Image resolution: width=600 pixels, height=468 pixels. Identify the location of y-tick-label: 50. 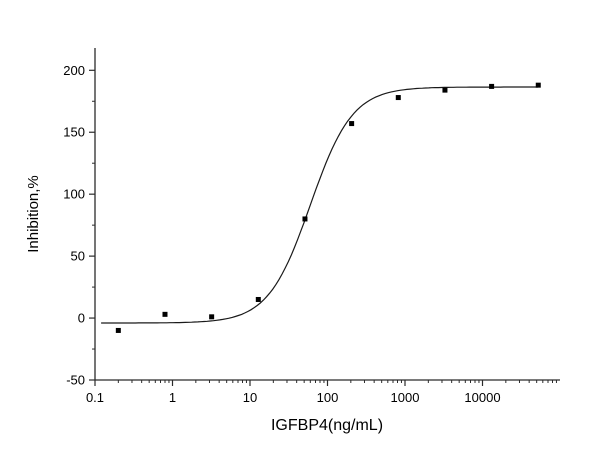
(78, 256).